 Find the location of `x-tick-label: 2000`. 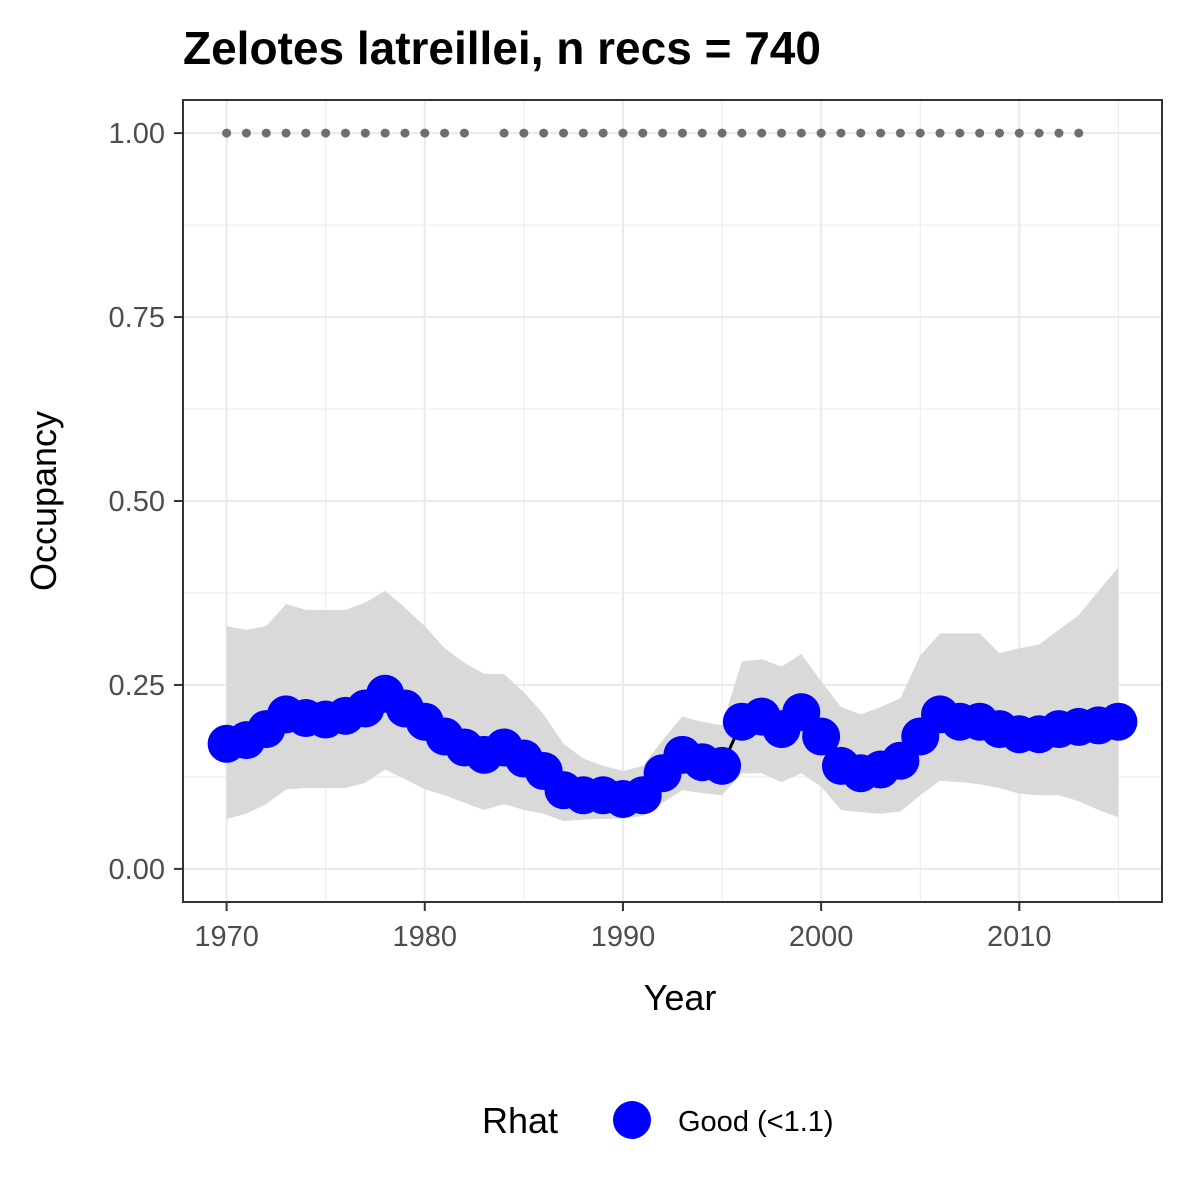

x-tick-label: 2000 is located at coordinates (821, 937).